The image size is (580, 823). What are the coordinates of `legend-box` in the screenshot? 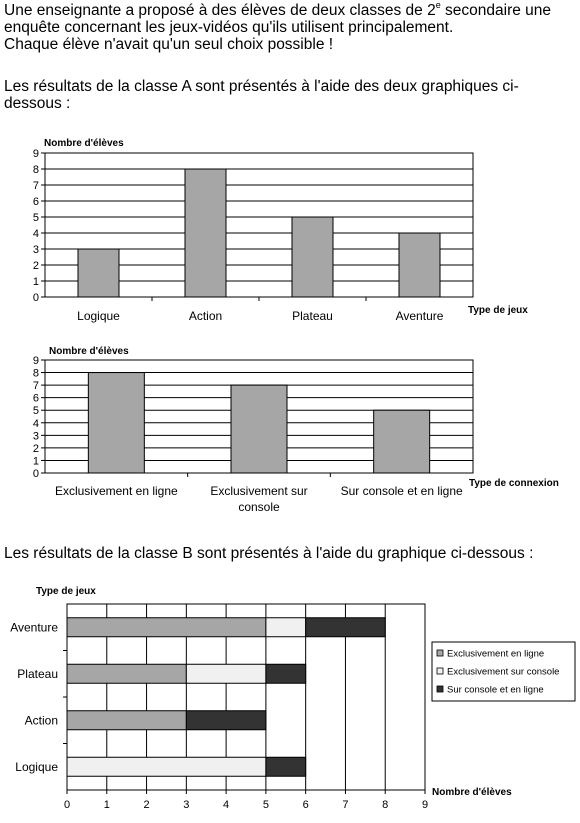 It's located at (503, 671).